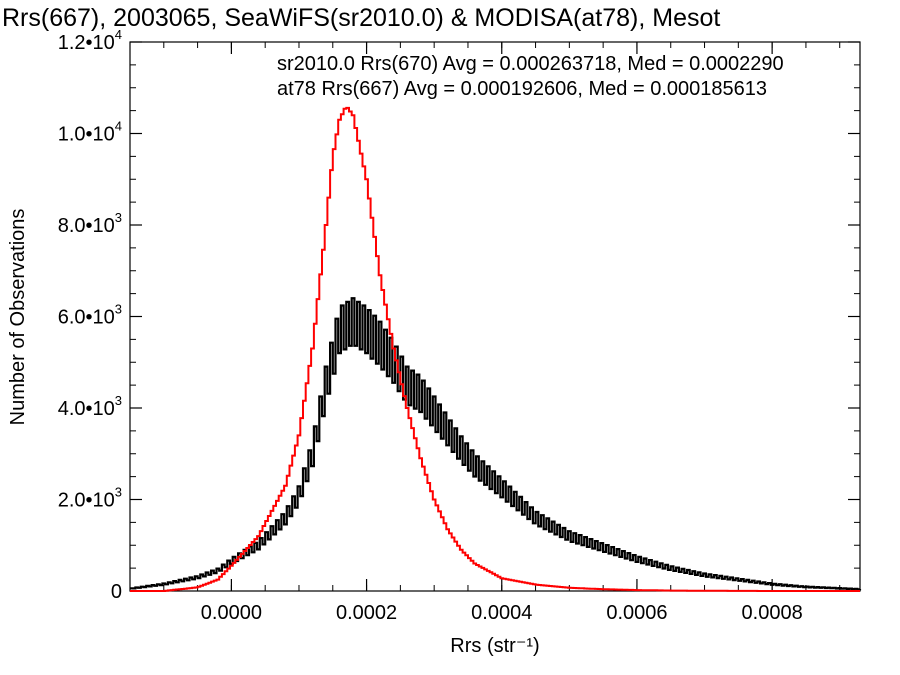 This screenshot has height=675, width=900. I want to click on y-tick-label: 0, so click(116, 592).